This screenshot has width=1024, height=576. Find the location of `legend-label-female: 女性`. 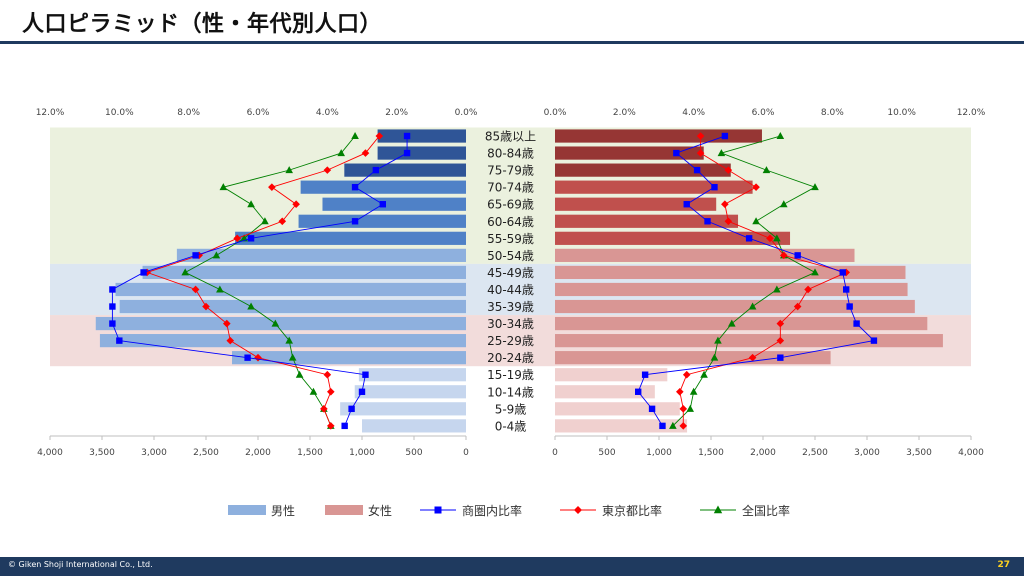

legend-label-female: 女性 is located at coordinates (380, 510).